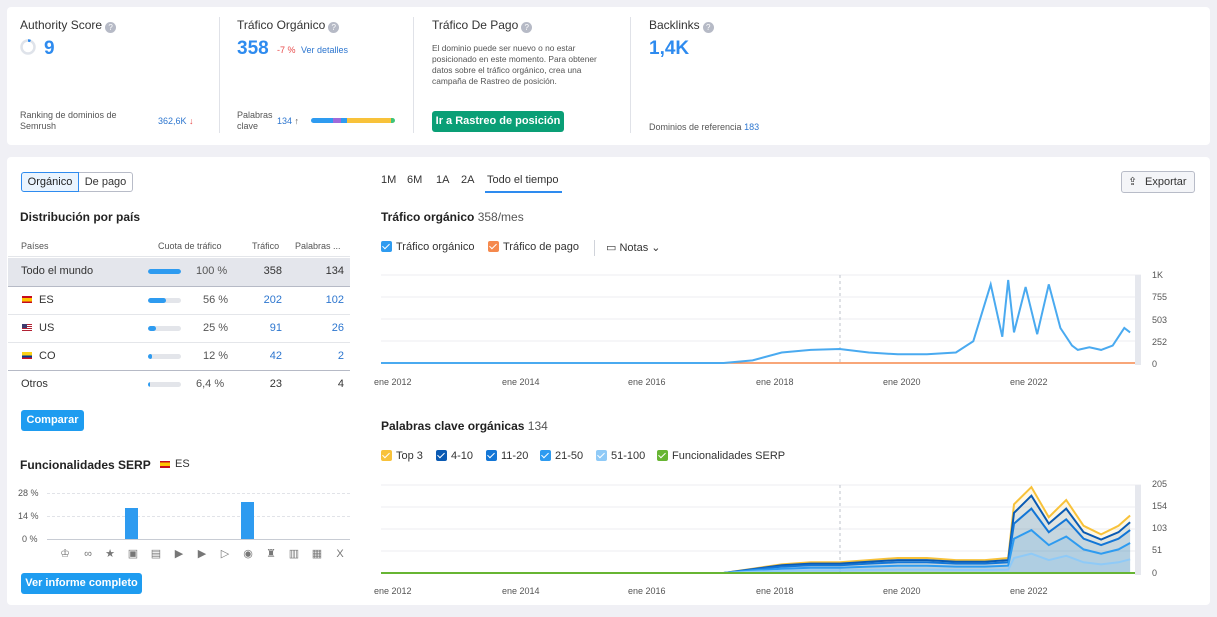 The image size is (1217, 617). Describe the element at coordinates (81, 583) in the screenshot. I see `full-report-button: Ver informe completo` at that location.